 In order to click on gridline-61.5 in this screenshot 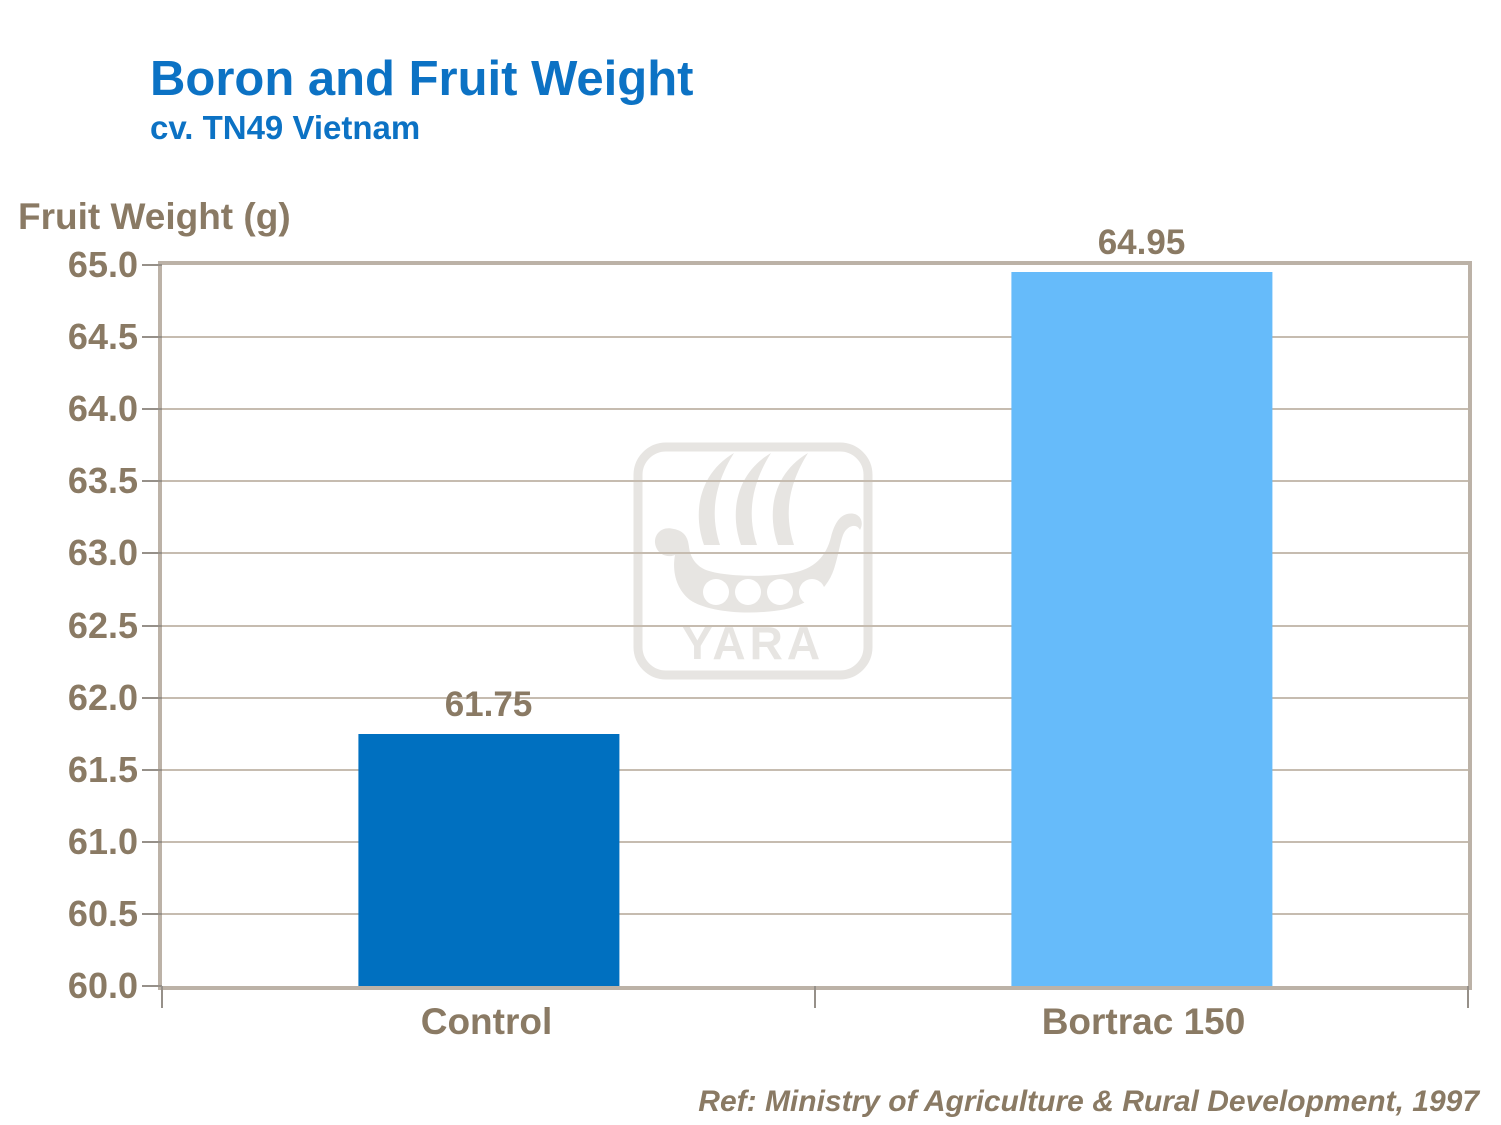, I will do `click(815, 769)`.